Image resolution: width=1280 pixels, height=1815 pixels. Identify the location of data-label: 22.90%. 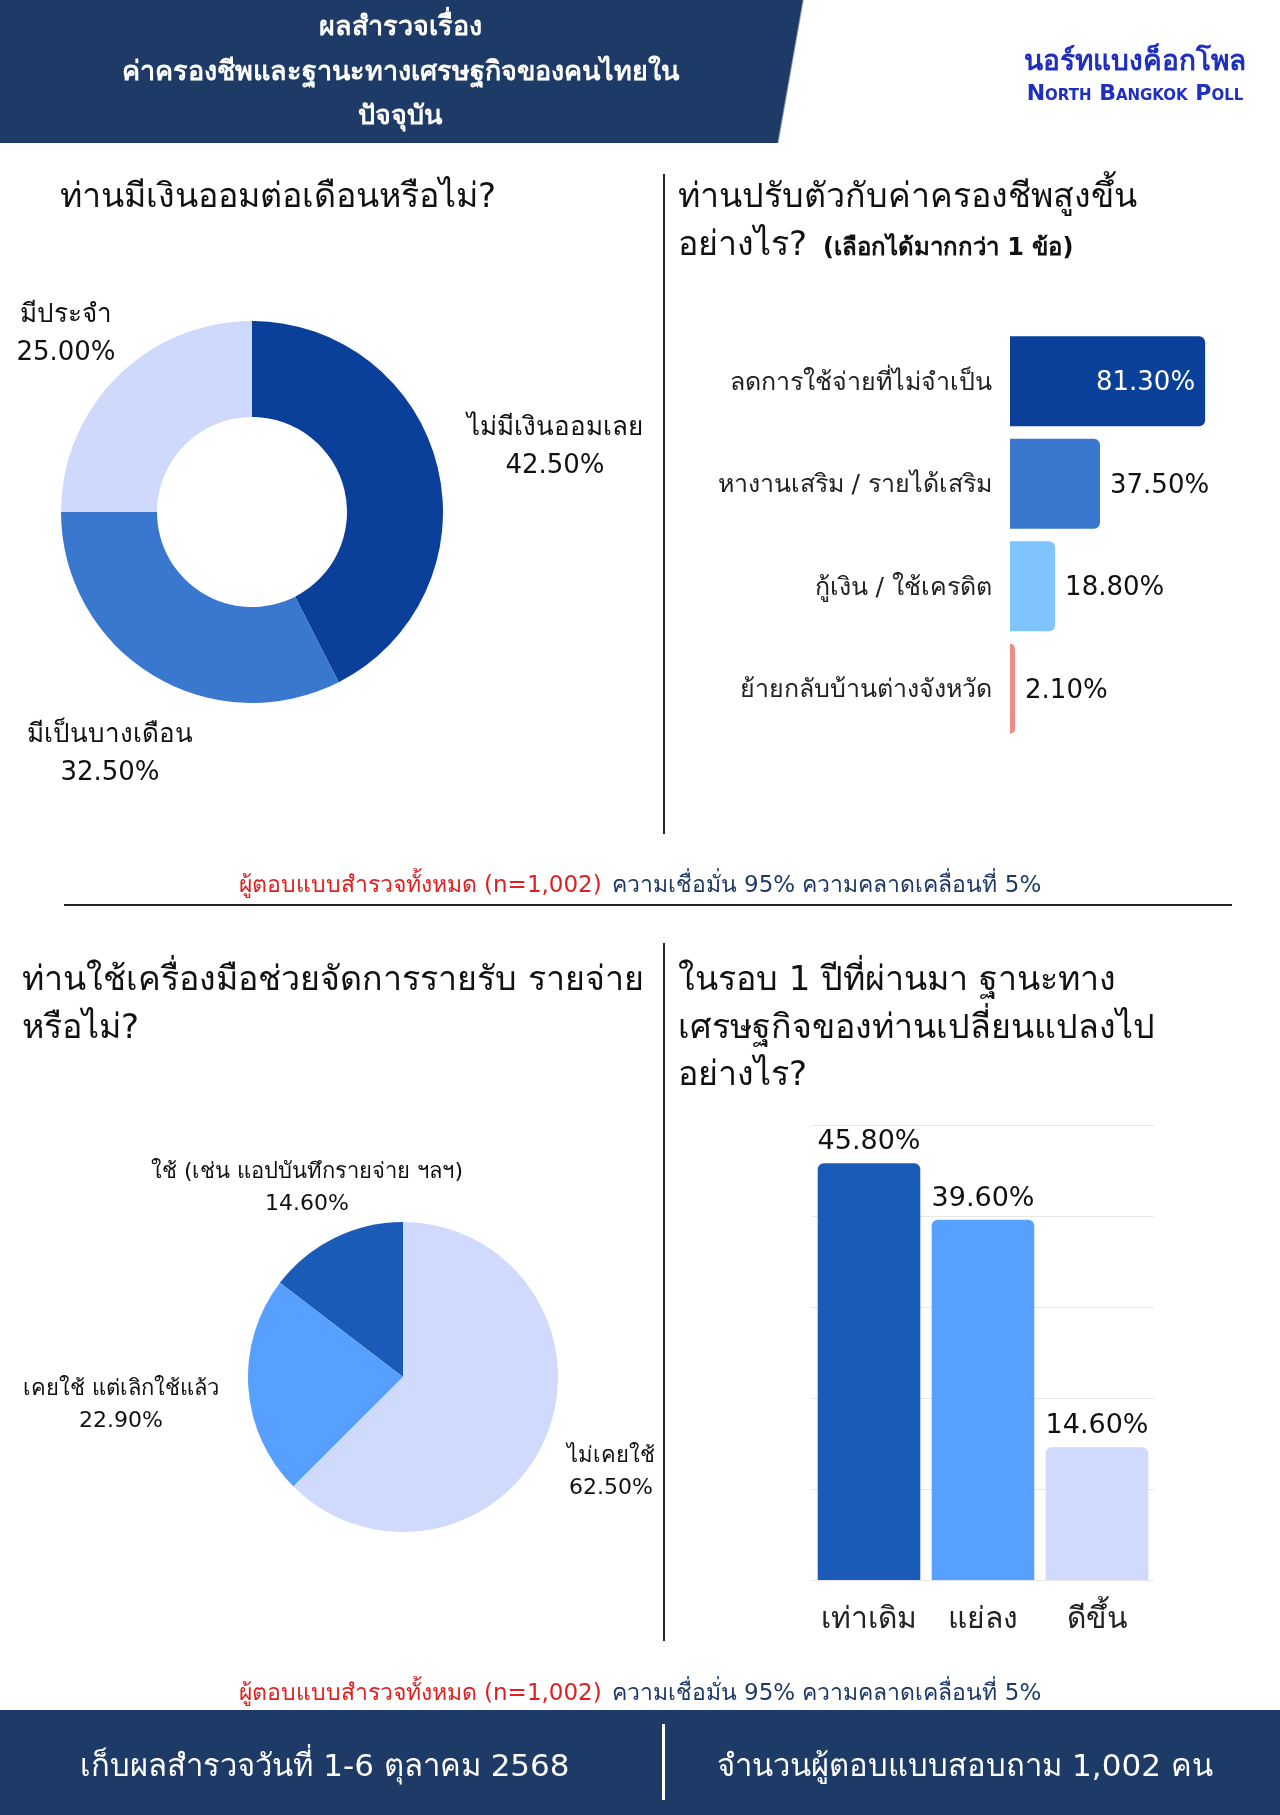
(121, 1419).